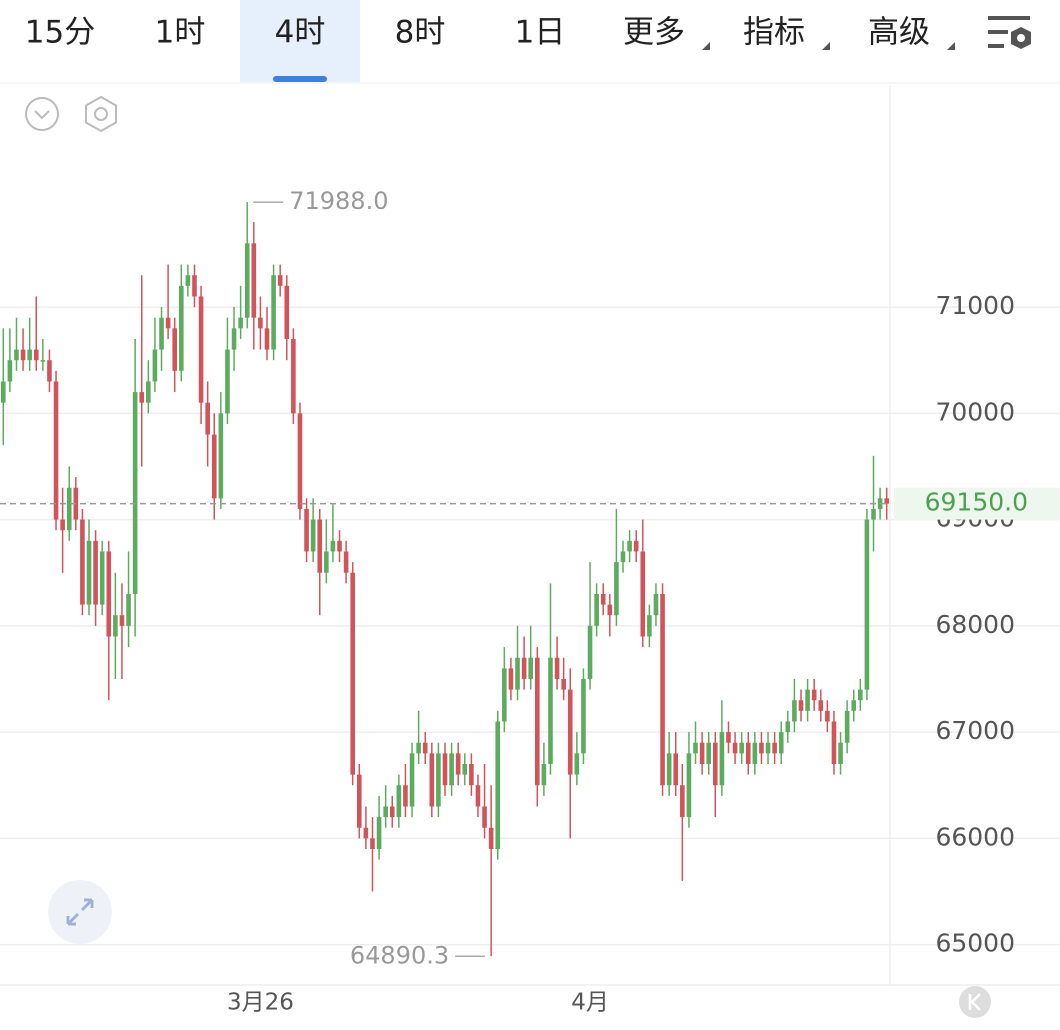  Describe the element at coordinates (975, 730) in the screenshot. I see `y-tick-label: 67000` at that location.